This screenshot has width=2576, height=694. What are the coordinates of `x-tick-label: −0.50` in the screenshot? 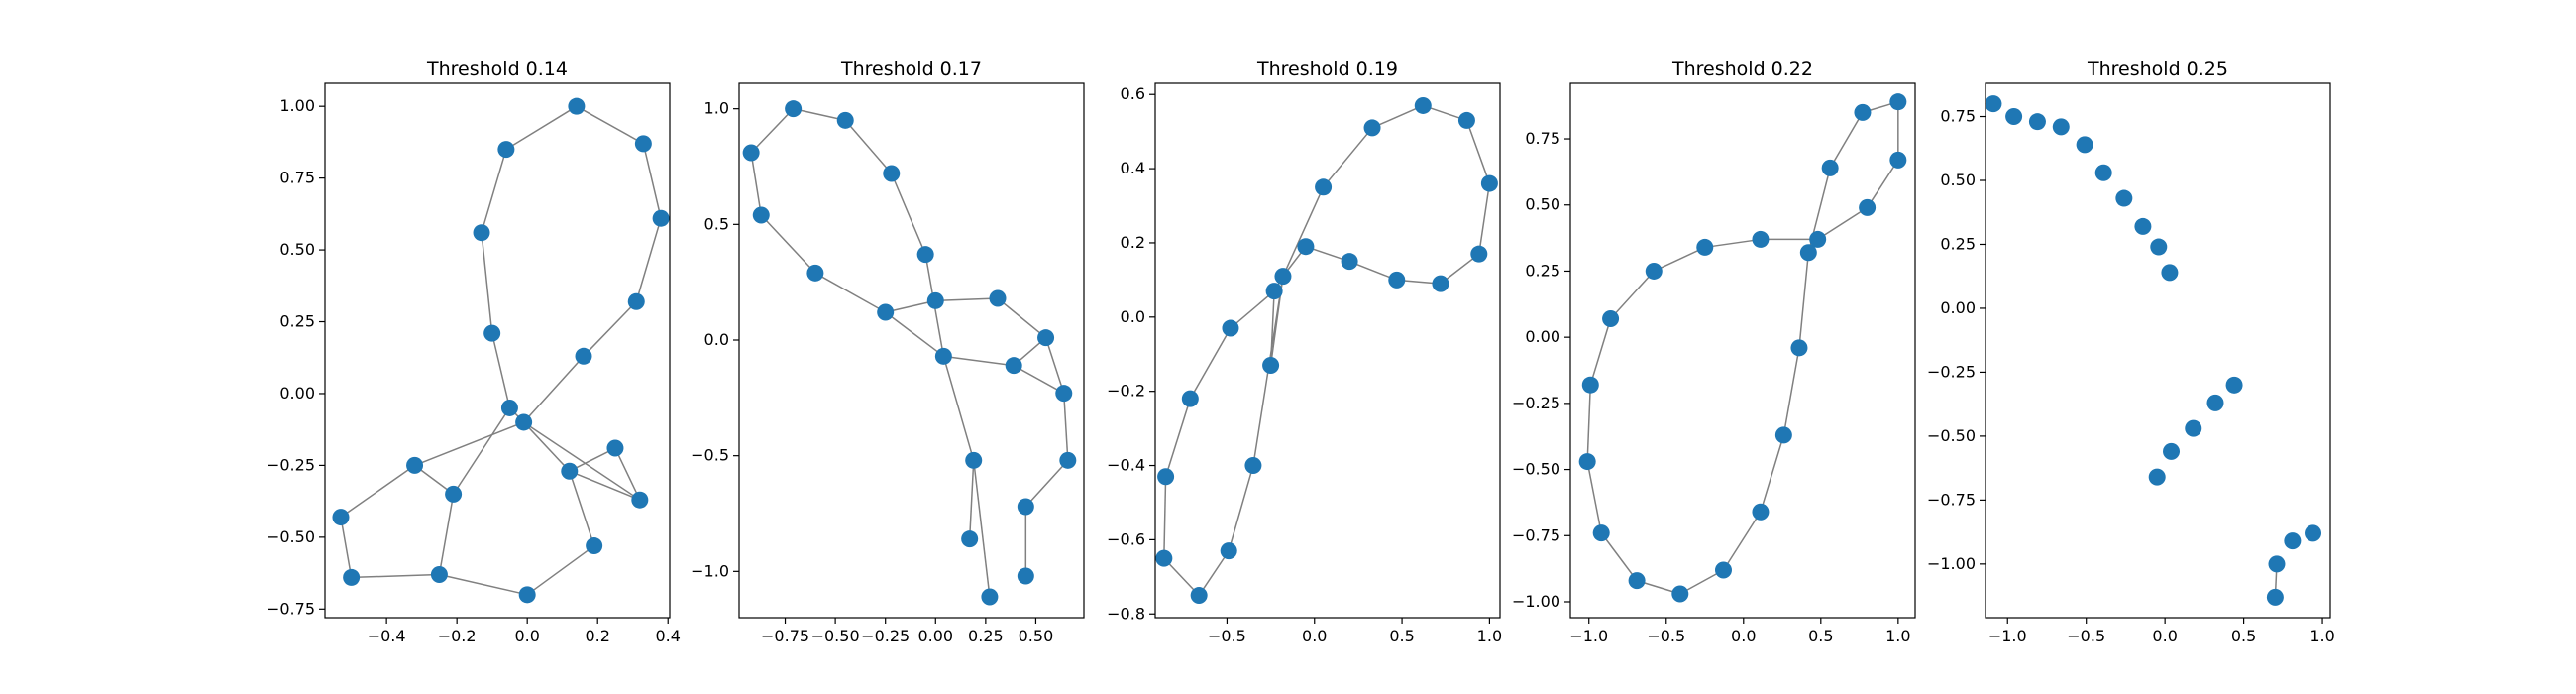 It's located at (836, 636).